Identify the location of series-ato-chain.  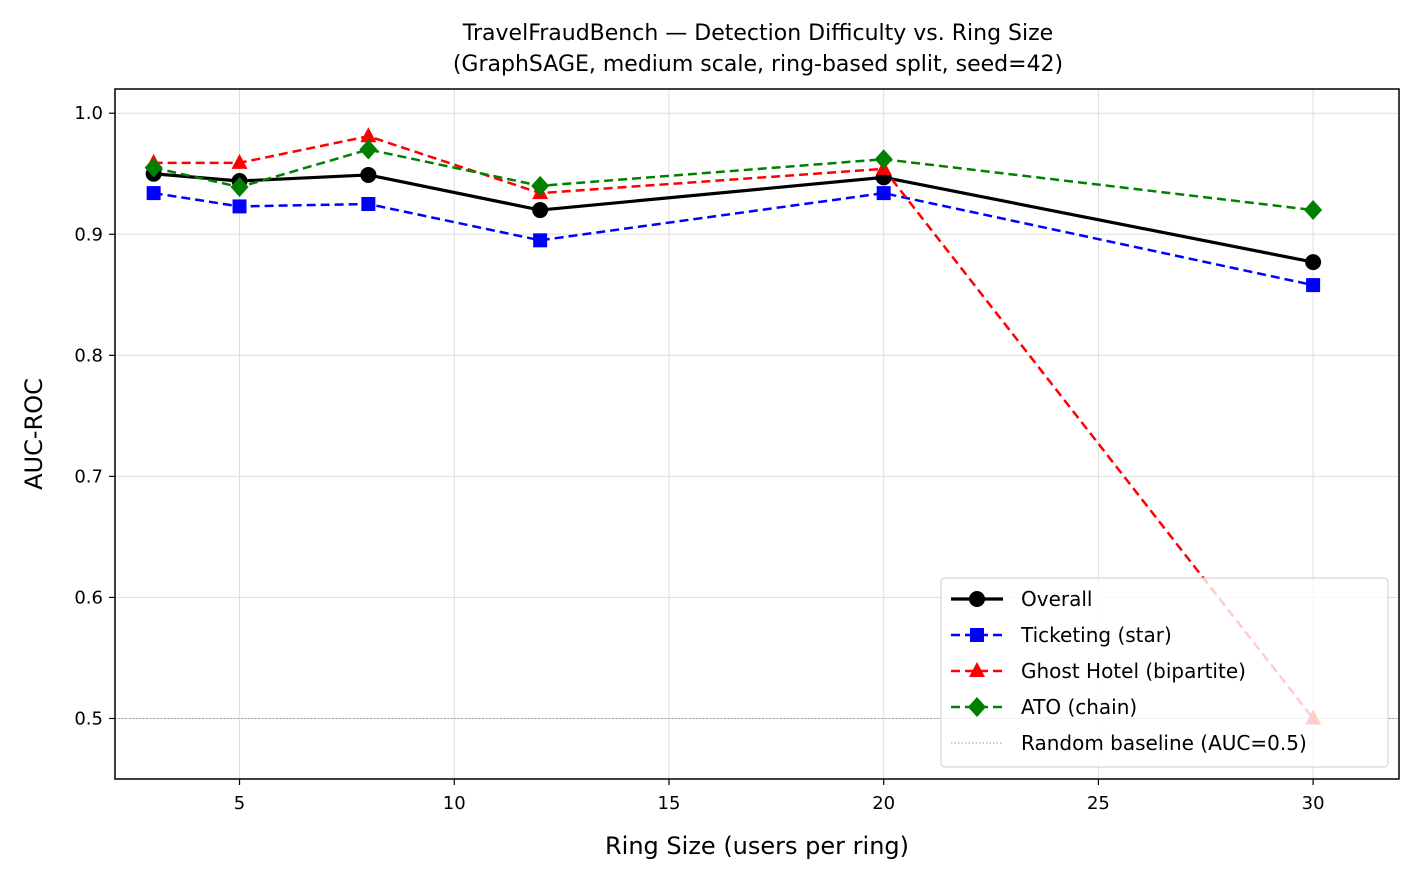
(733, 180).